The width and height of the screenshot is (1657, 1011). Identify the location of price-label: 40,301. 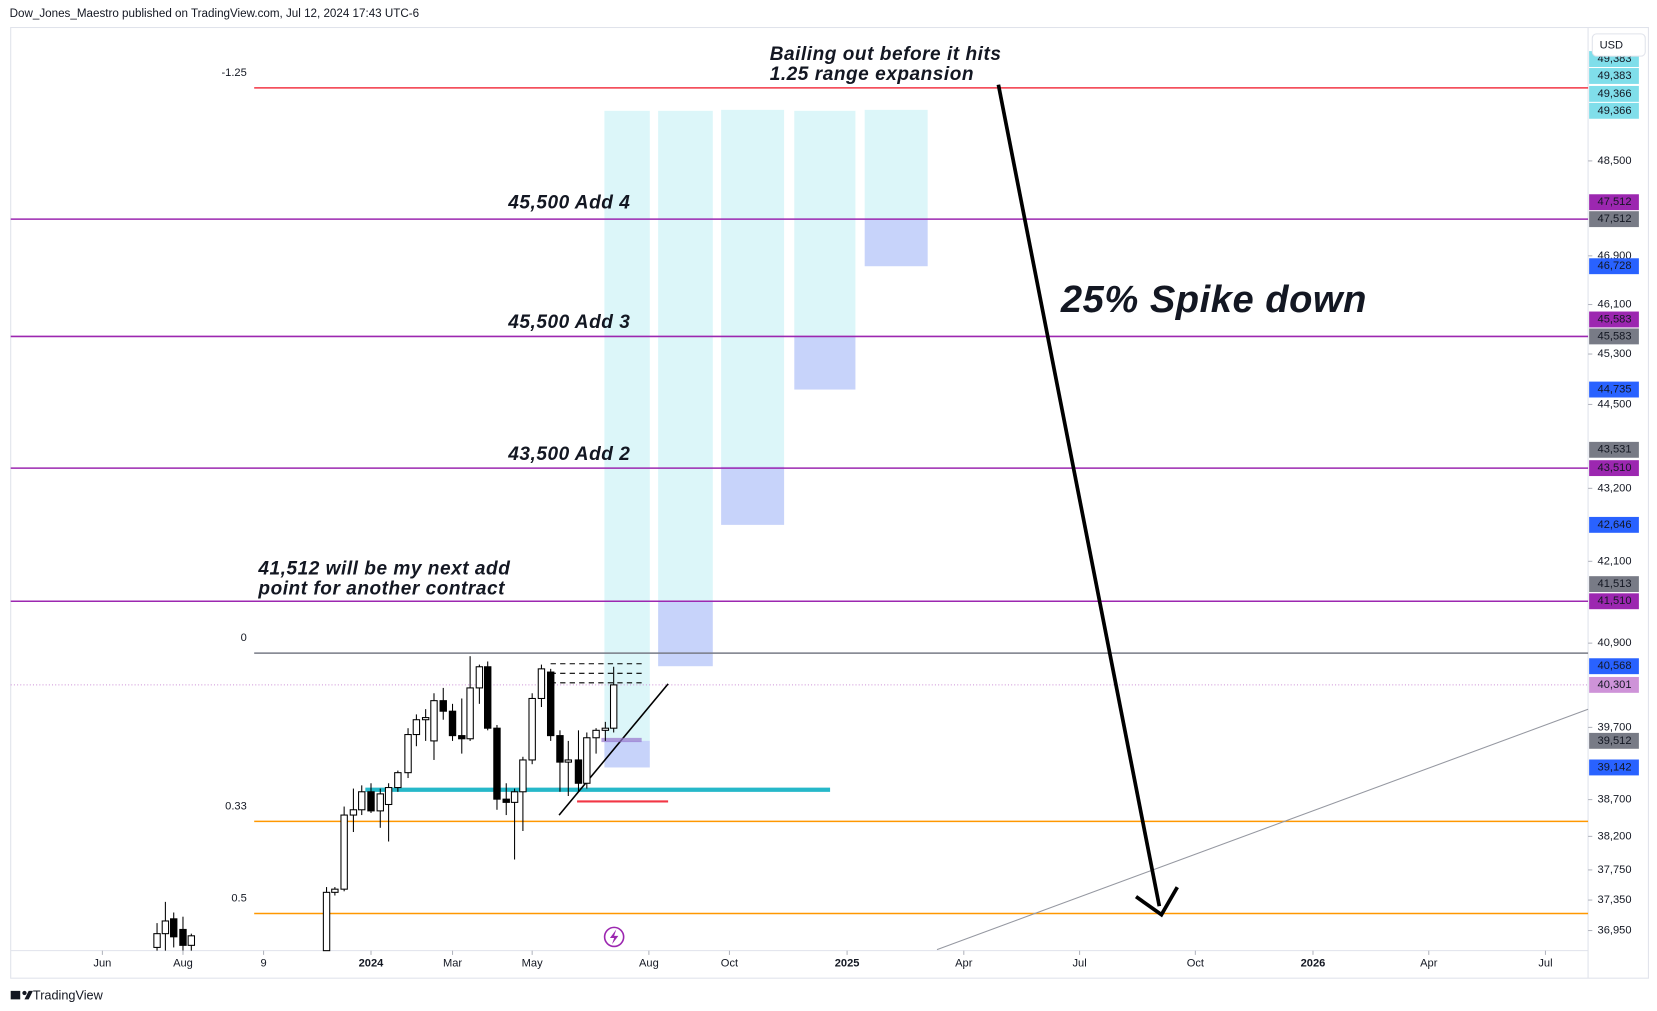
(1615, 685).